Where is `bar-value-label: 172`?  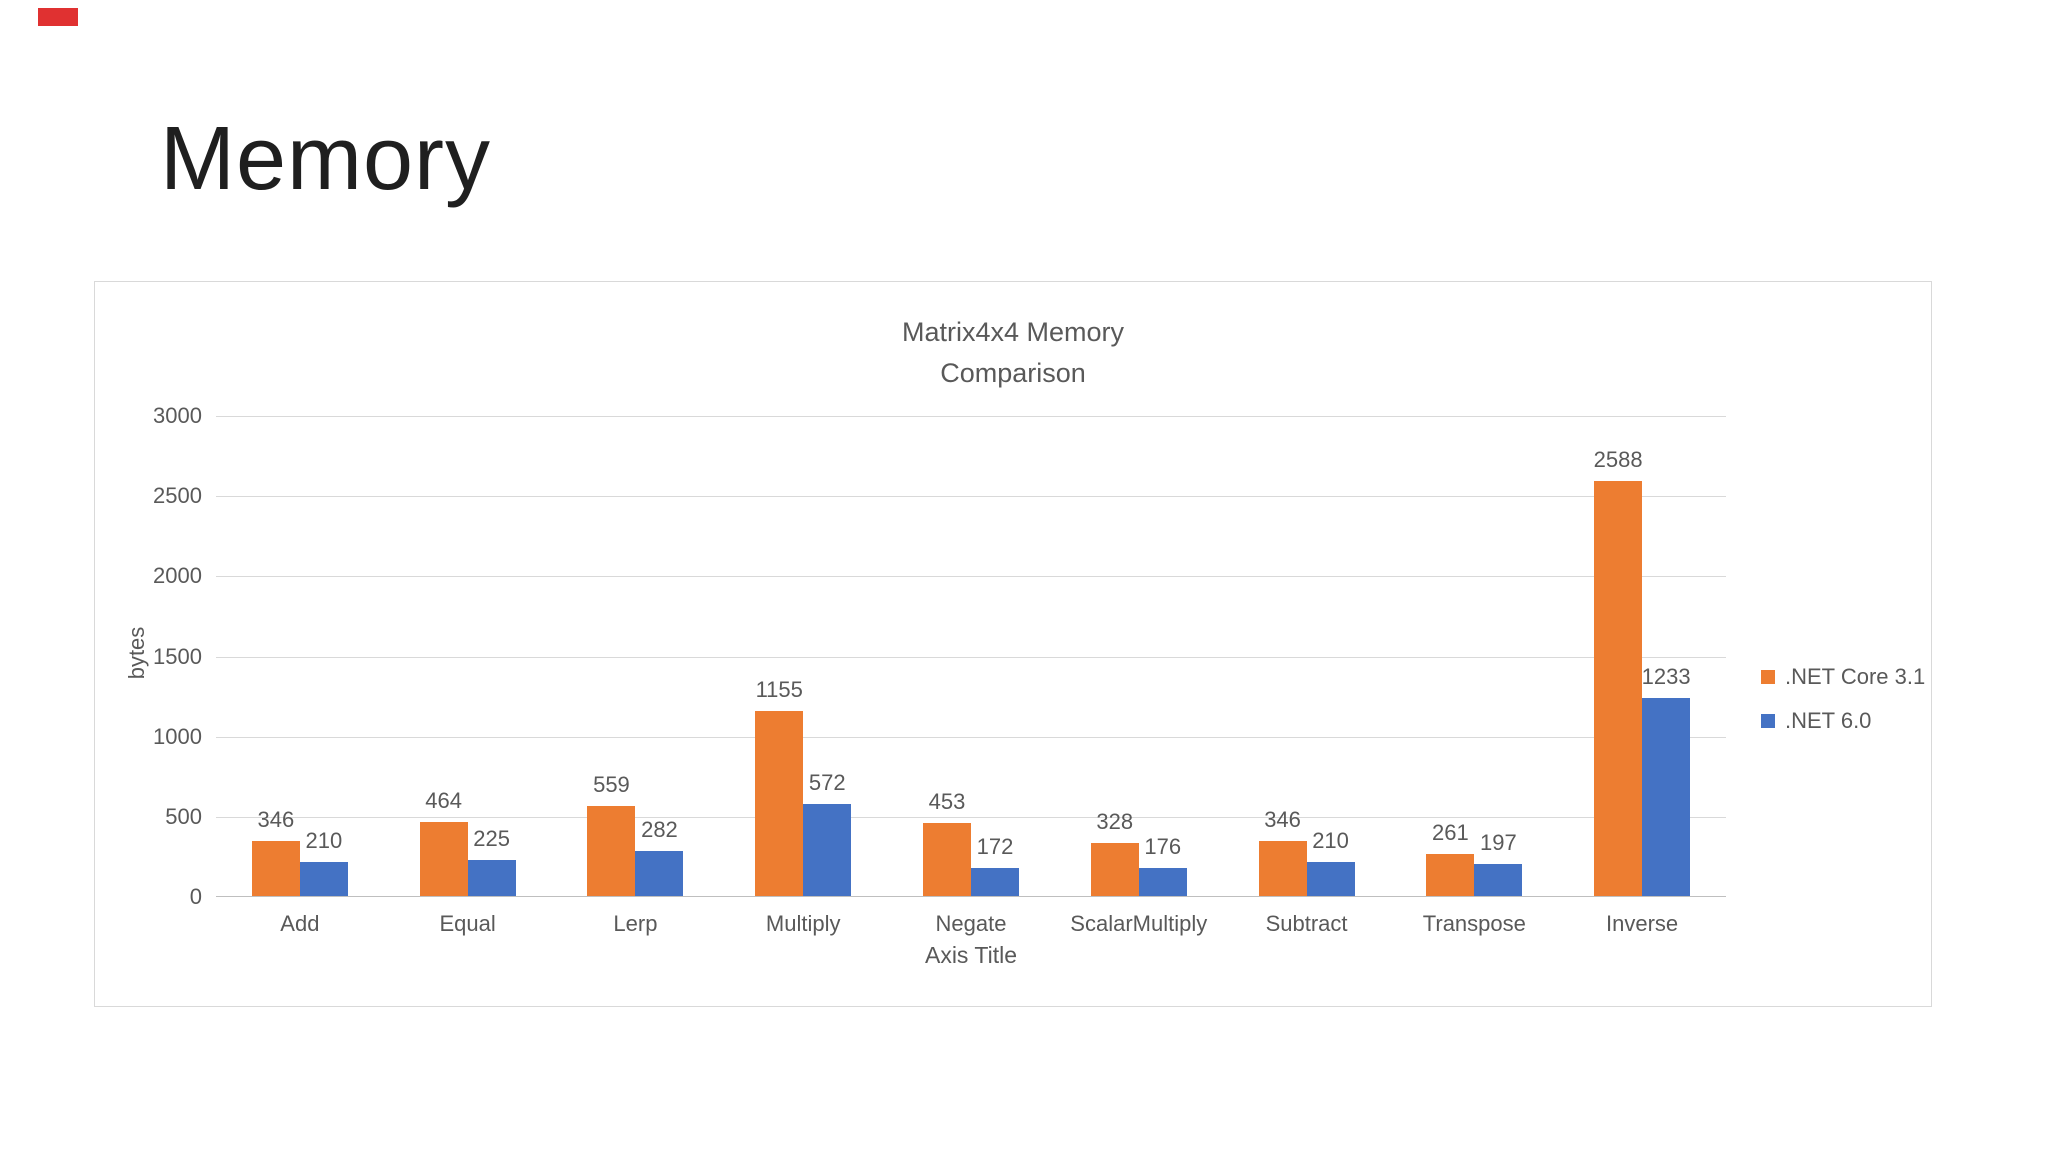
bar-value-label: 172 is located at coordinates (995, 847).